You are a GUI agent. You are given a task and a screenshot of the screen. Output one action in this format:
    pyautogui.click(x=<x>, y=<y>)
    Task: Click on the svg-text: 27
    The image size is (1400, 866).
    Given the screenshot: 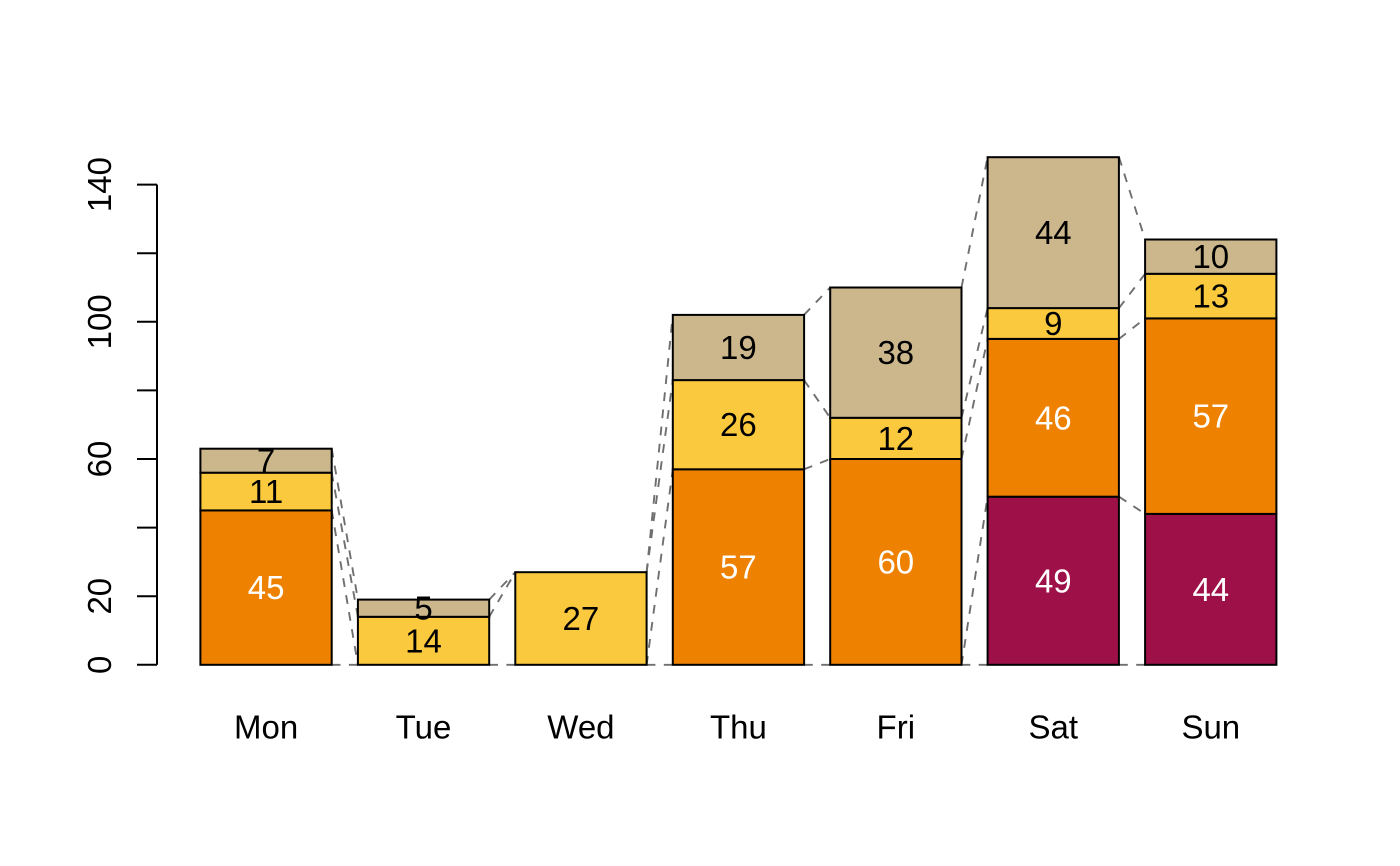 What is the action you would take?
    pyautogui.click(x=581, y=618)
    